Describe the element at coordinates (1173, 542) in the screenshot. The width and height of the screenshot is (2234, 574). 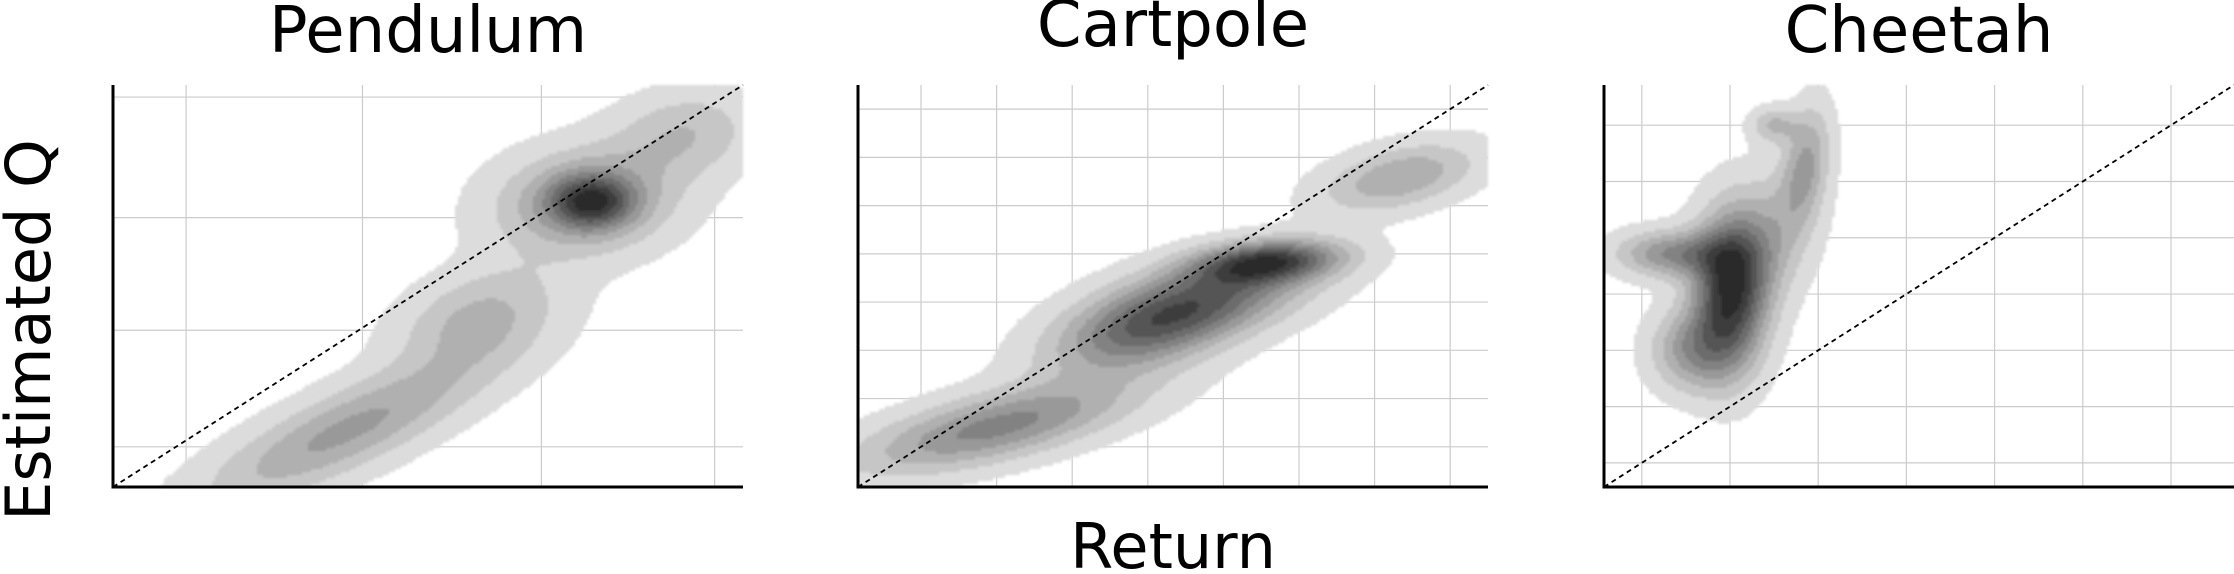
I see `x-axis-label: Return` at that location.